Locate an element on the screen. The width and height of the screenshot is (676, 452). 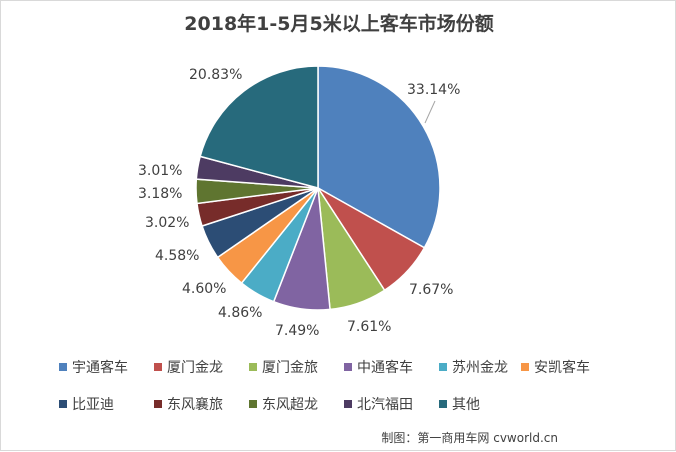
legend-item: 北汽福田 is located at coordinates (378, 405).